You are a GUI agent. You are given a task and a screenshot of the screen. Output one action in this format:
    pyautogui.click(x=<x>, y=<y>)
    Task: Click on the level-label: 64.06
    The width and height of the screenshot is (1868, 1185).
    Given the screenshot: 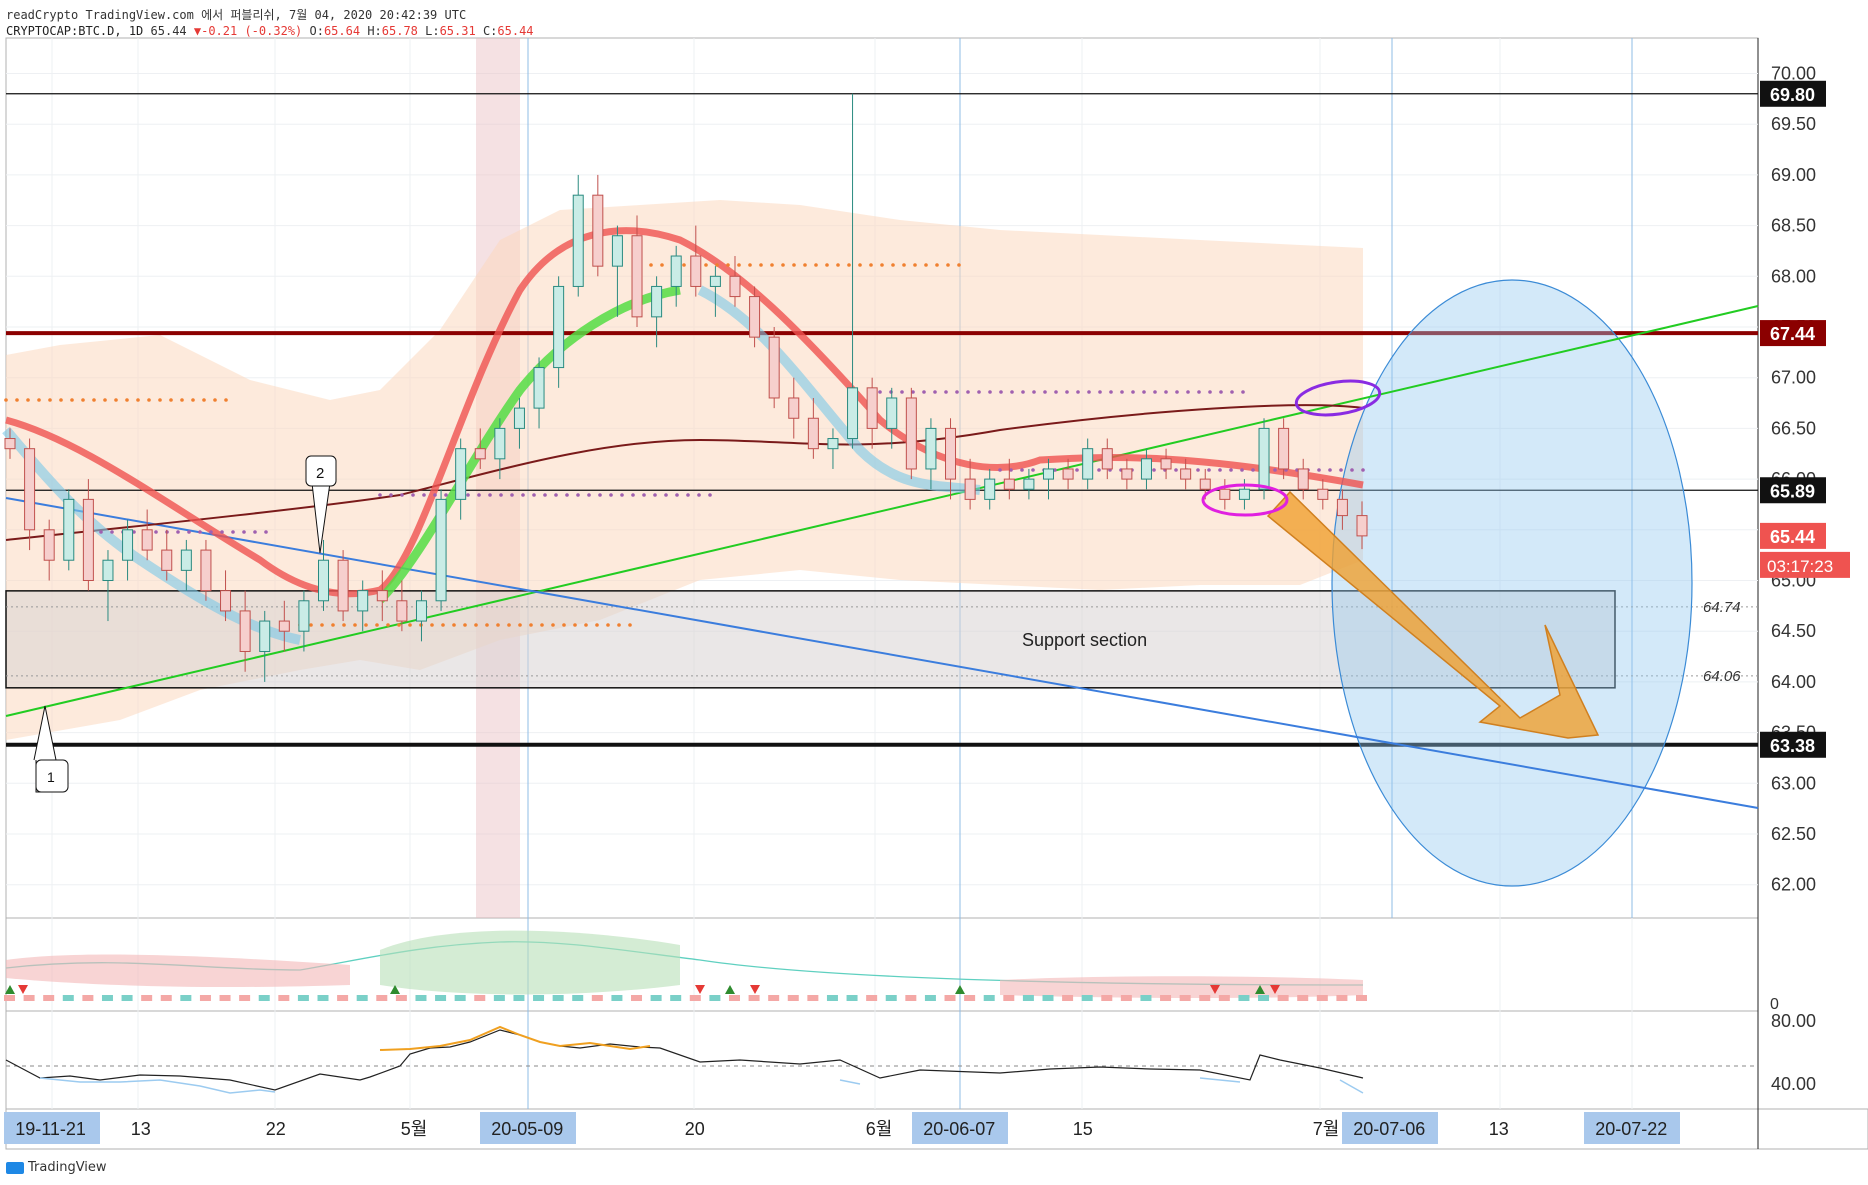 What is the action you would take?
    pyautogui.click(x=1722, y=676)
    